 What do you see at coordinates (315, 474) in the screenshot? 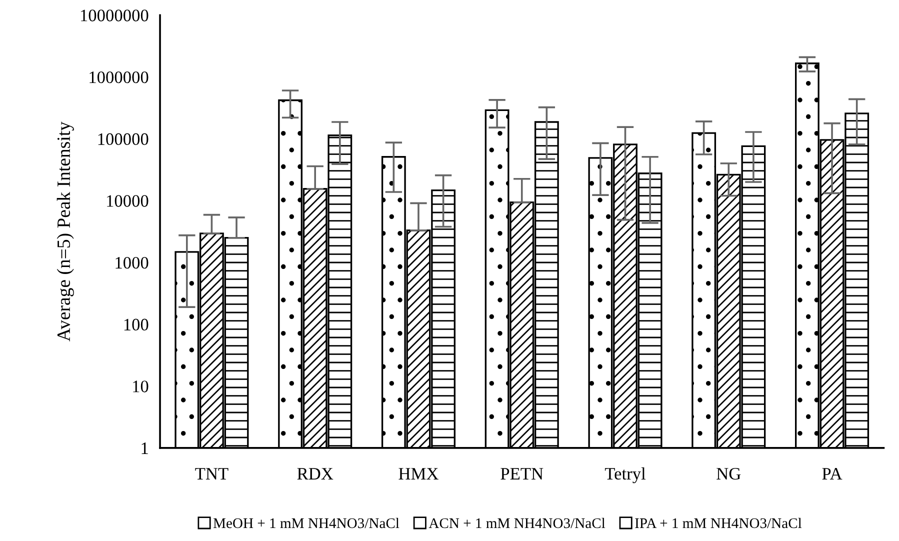
I see `x-tick-label: RDX` at bounding box center [315, 474].